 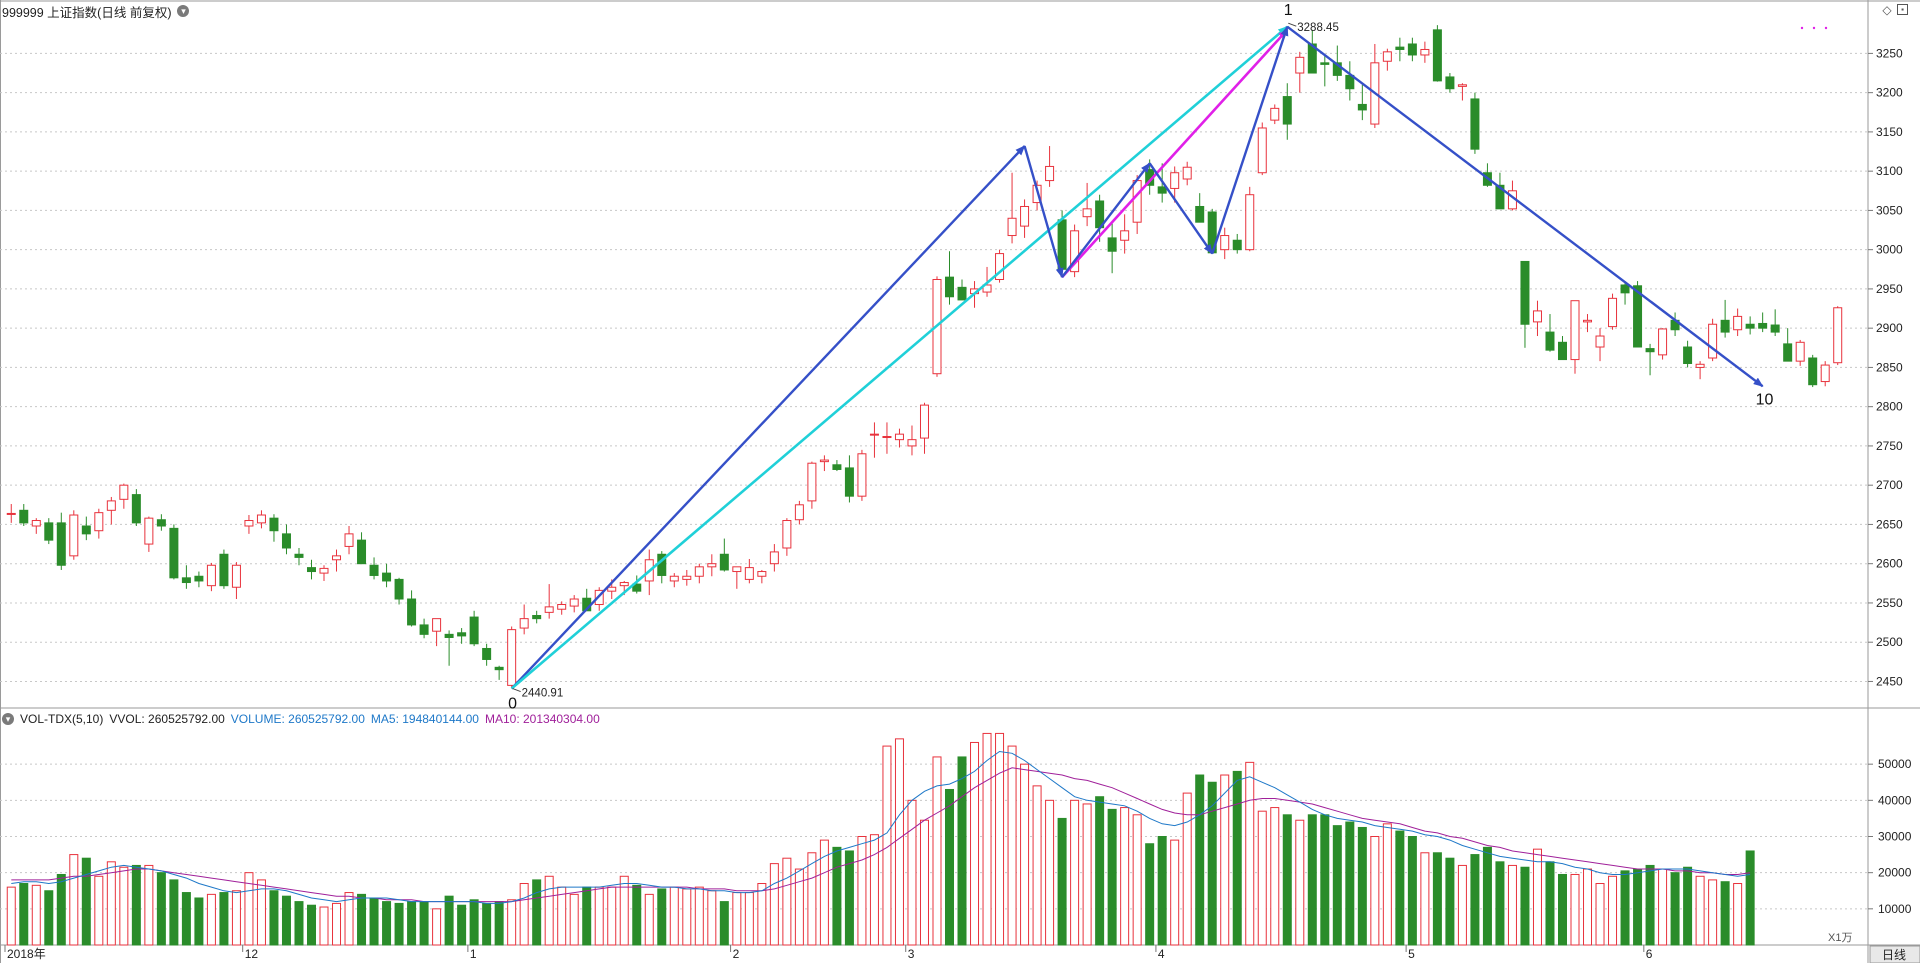 What do you see at coordinates (1895, 800) in the screenshot?
I see `vol-tick-label: 40000` at bounding box center [1895, 800].